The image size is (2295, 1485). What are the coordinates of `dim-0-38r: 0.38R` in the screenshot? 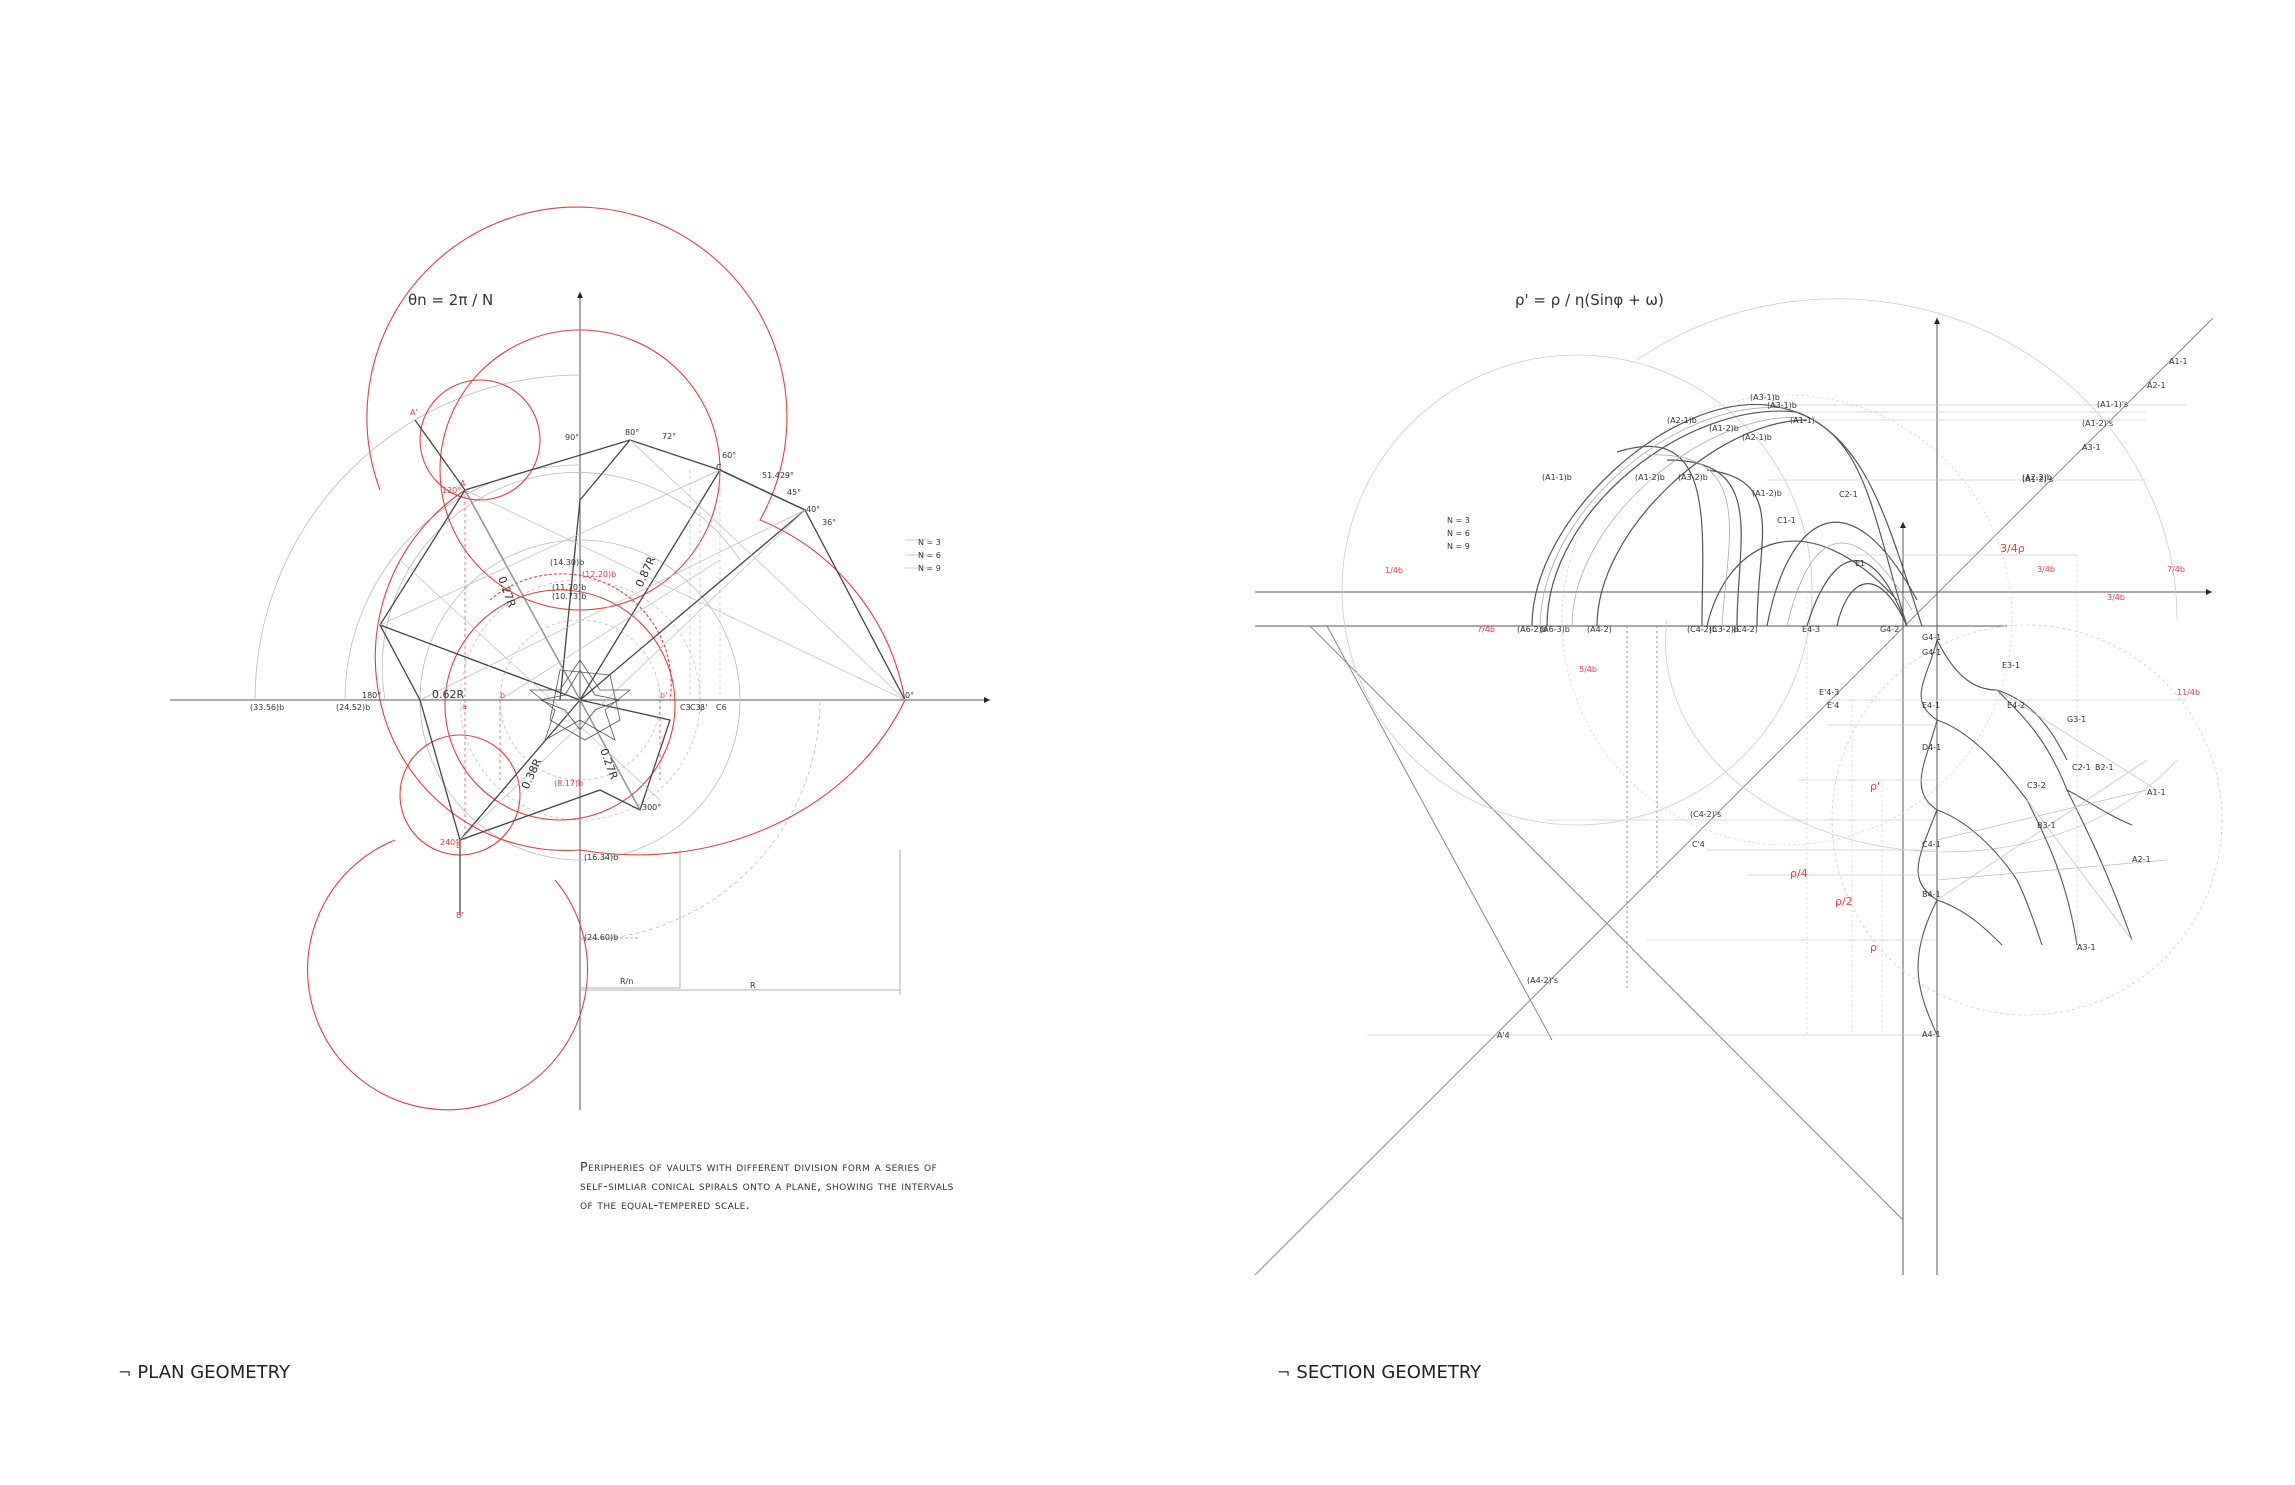 It's located at (532, 773).